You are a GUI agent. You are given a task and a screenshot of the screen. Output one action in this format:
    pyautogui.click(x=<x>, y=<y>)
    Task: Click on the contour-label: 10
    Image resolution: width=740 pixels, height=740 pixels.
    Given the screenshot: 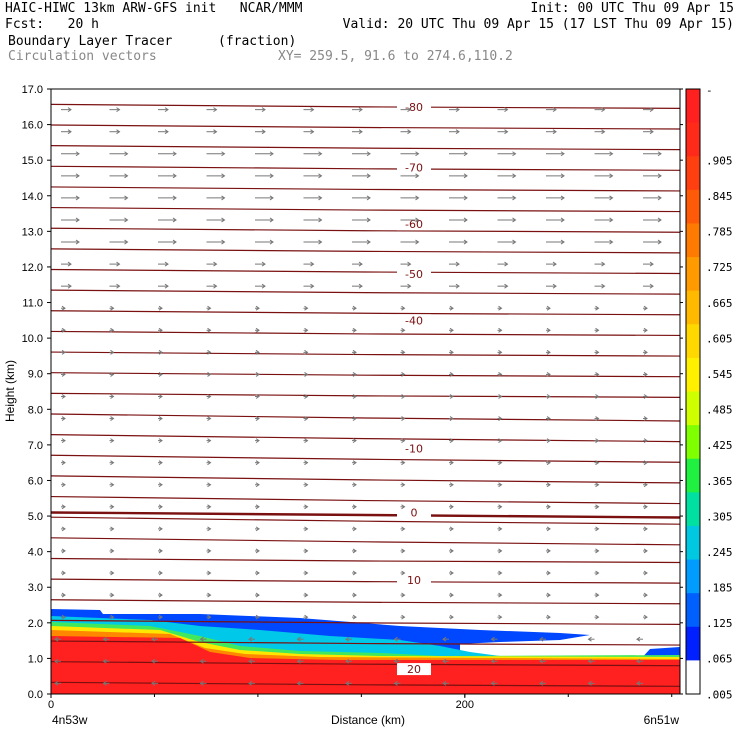 What is the action you would take?
    pyautogui.click(x=414, y=580)
    